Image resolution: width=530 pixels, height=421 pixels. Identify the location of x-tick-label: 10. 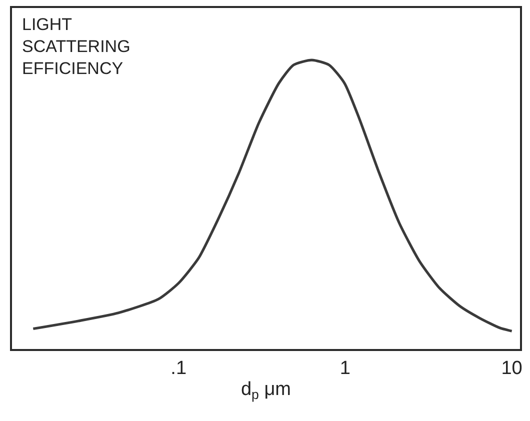
(511, 368).